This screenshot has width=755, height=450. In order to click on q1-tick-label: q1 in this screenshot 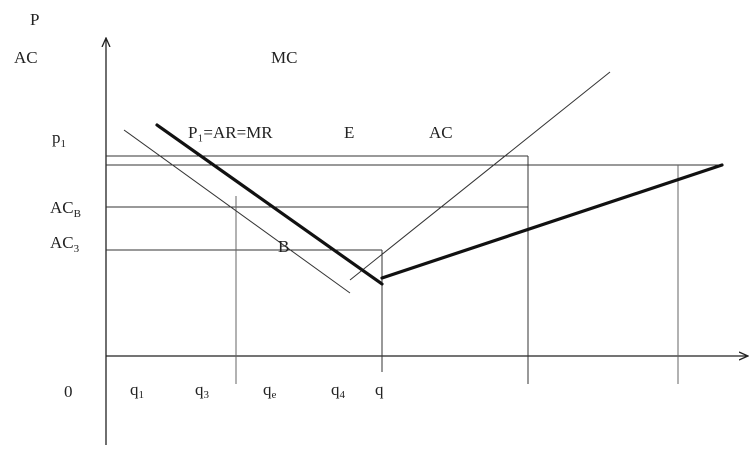, I will do `click(137, 390)`.